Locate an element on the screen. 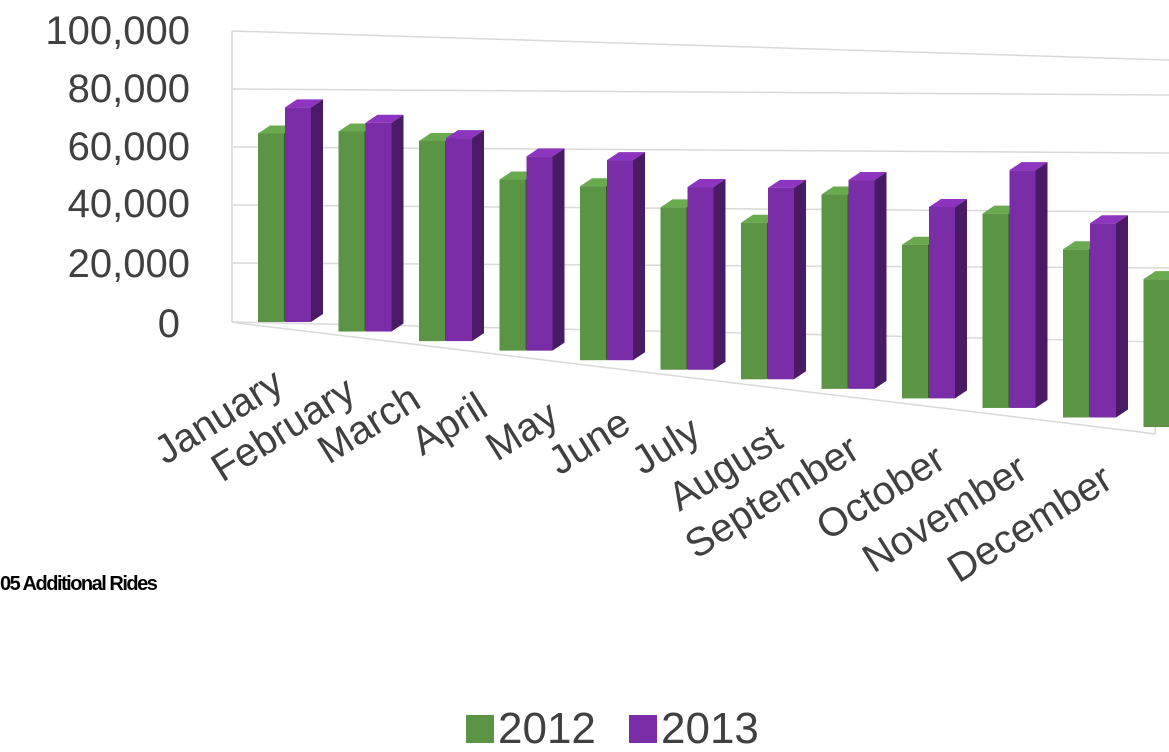 This screenshot has height=752, width=1169. bar-2012-february is located at coordinates (351, 231).